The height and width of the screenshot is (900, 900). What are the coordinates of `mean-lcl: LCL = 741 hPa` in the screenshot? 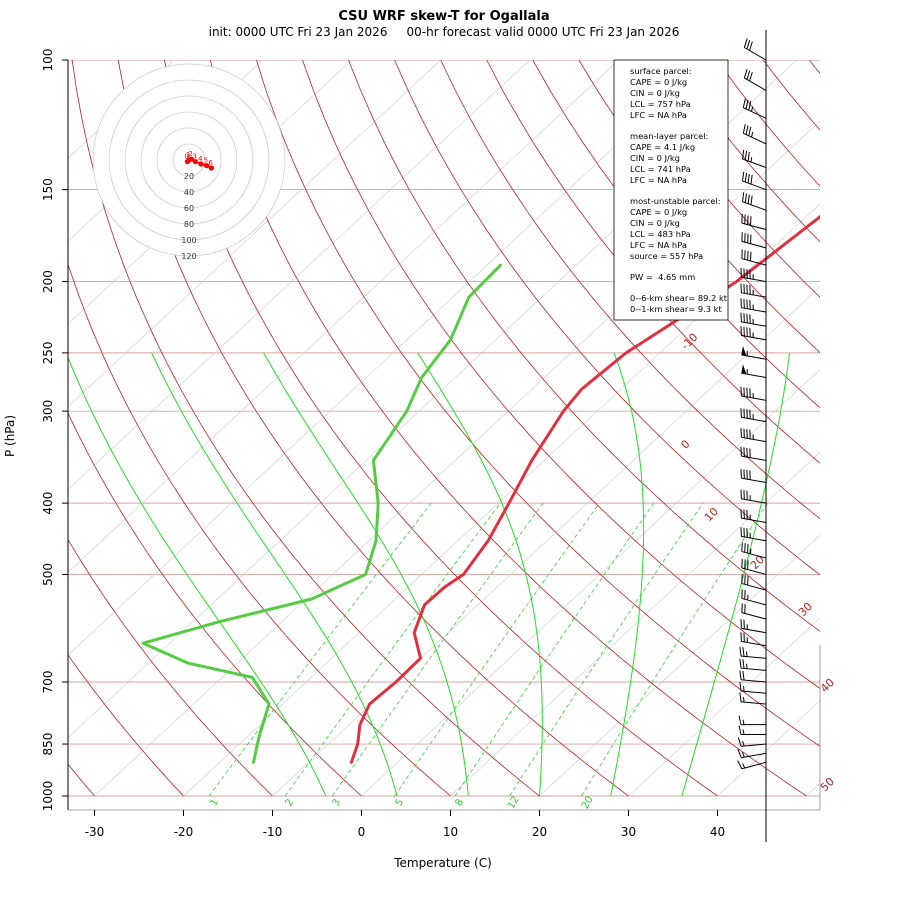 It's located at (660, 169).